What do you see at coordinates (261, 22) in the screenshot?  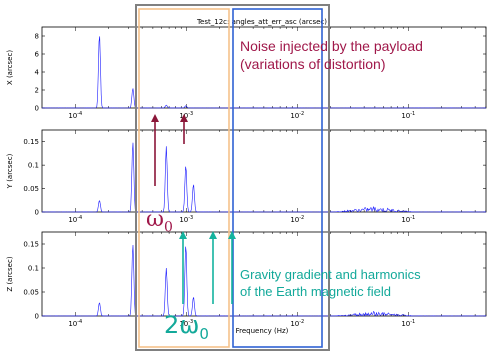 I see `figure-title: Test_12c: angles_att_err_asc (arcsec)` at bounding box center [261, 22].